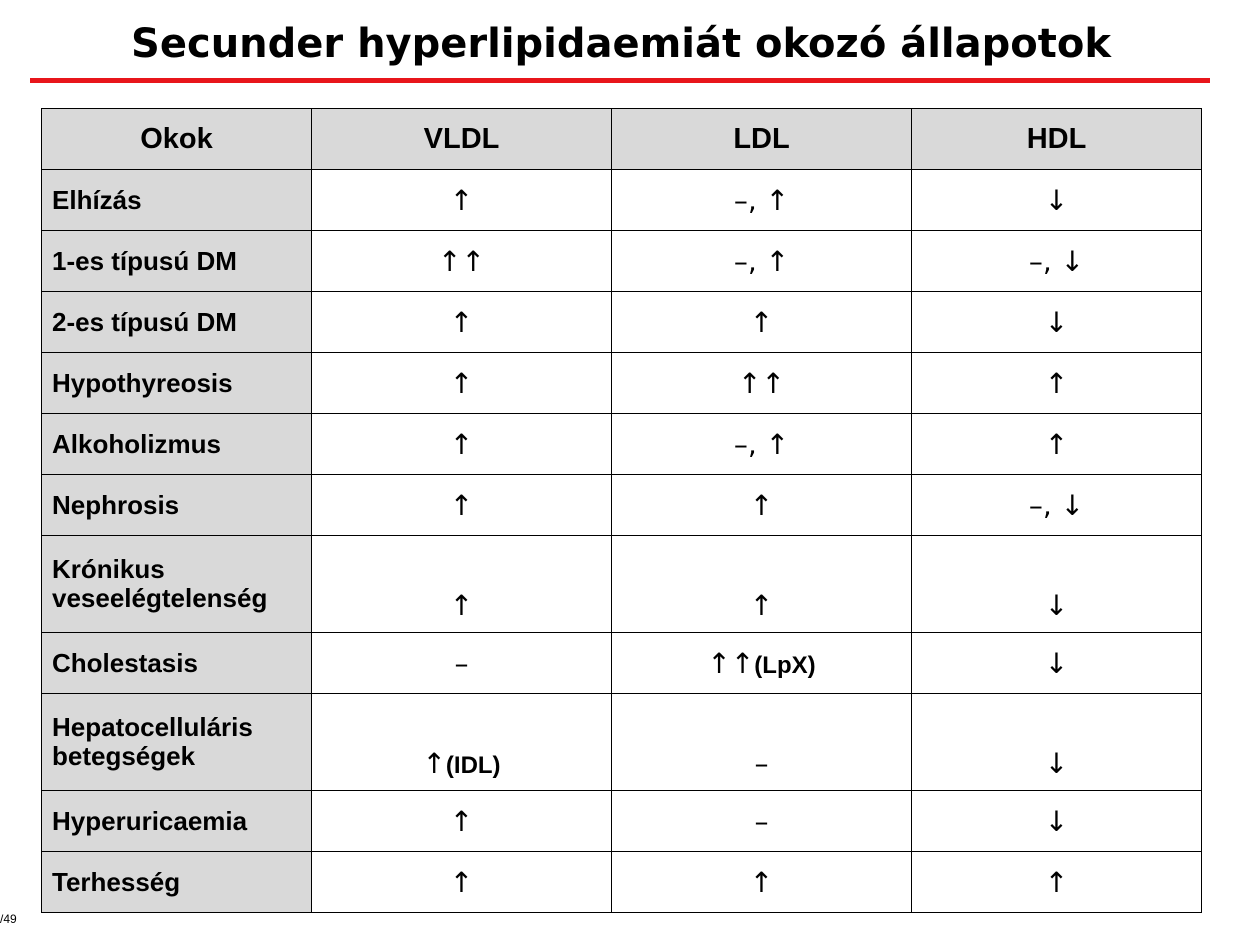  I want to click on ldl-cell: ↑↑(LpX), so click(761, 663).